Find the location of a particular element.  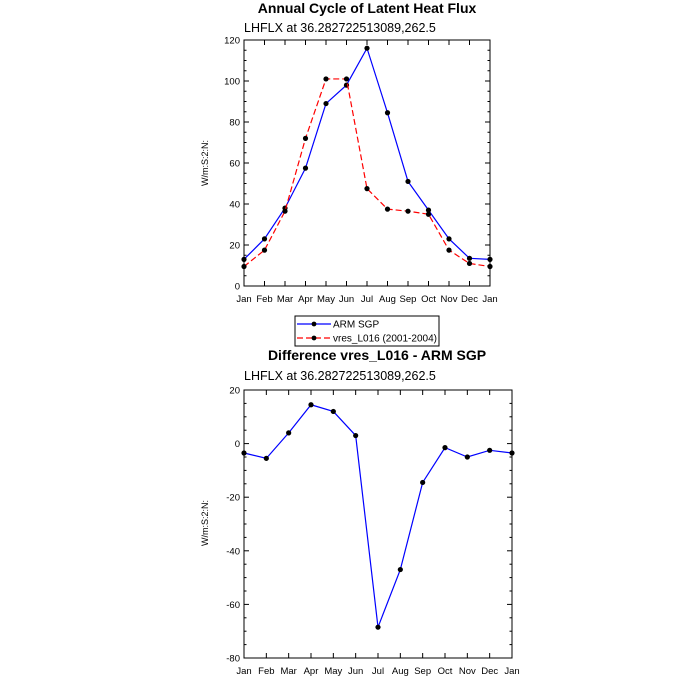

chart1-xtick-label: Dec is located at coordinates (469, 299).